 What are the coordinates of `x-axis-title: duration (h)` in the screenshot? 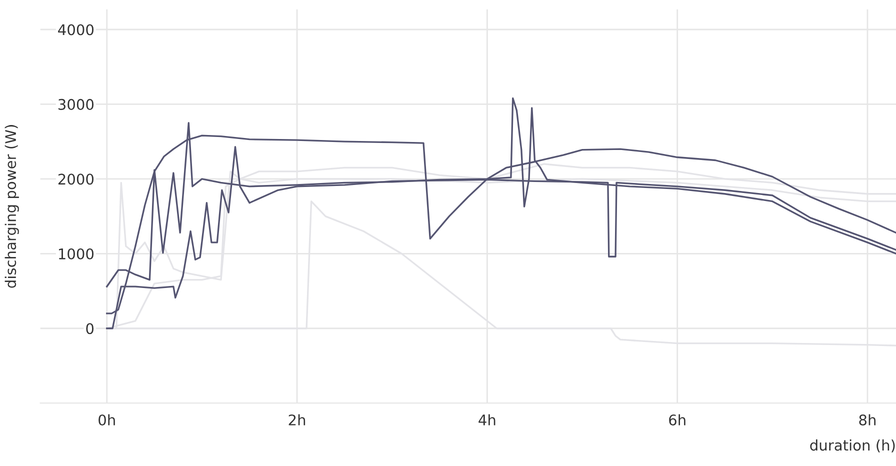 It's located at (852, 445).